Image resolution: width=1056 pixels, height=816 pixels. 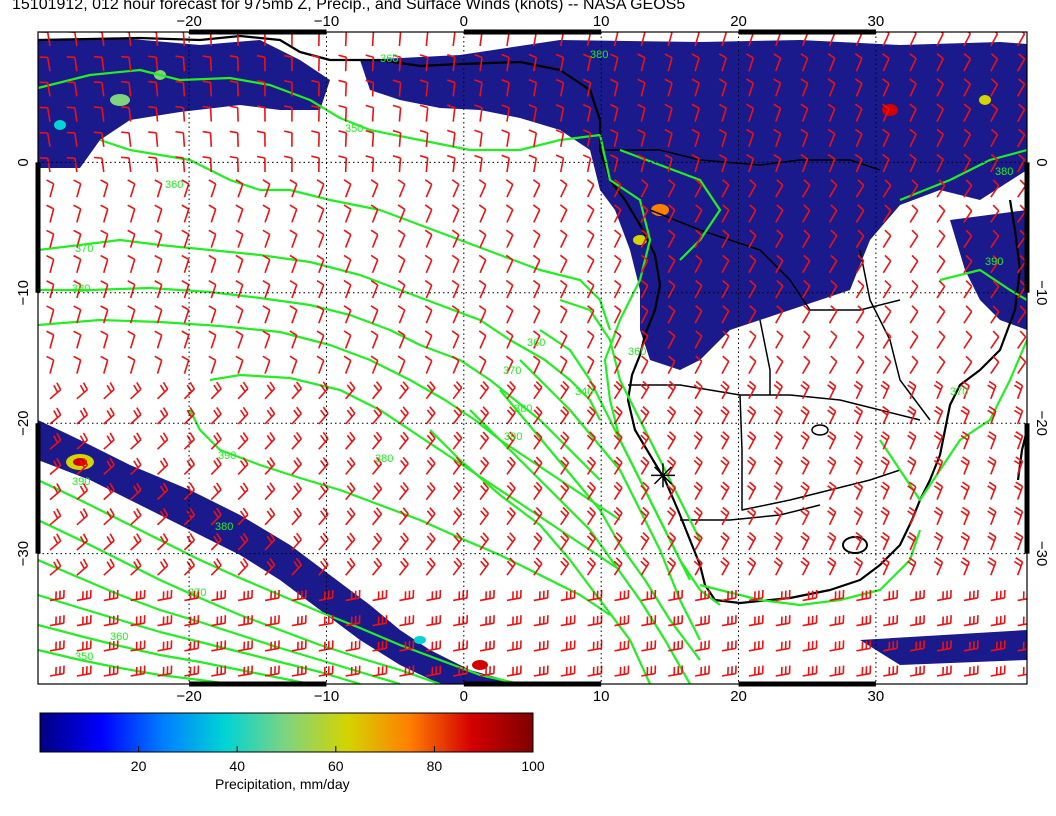 What do you see at coordinates (119, 637) in the screenshot?
I see `contour-value-label: 360` at bounding box center [119, 637].